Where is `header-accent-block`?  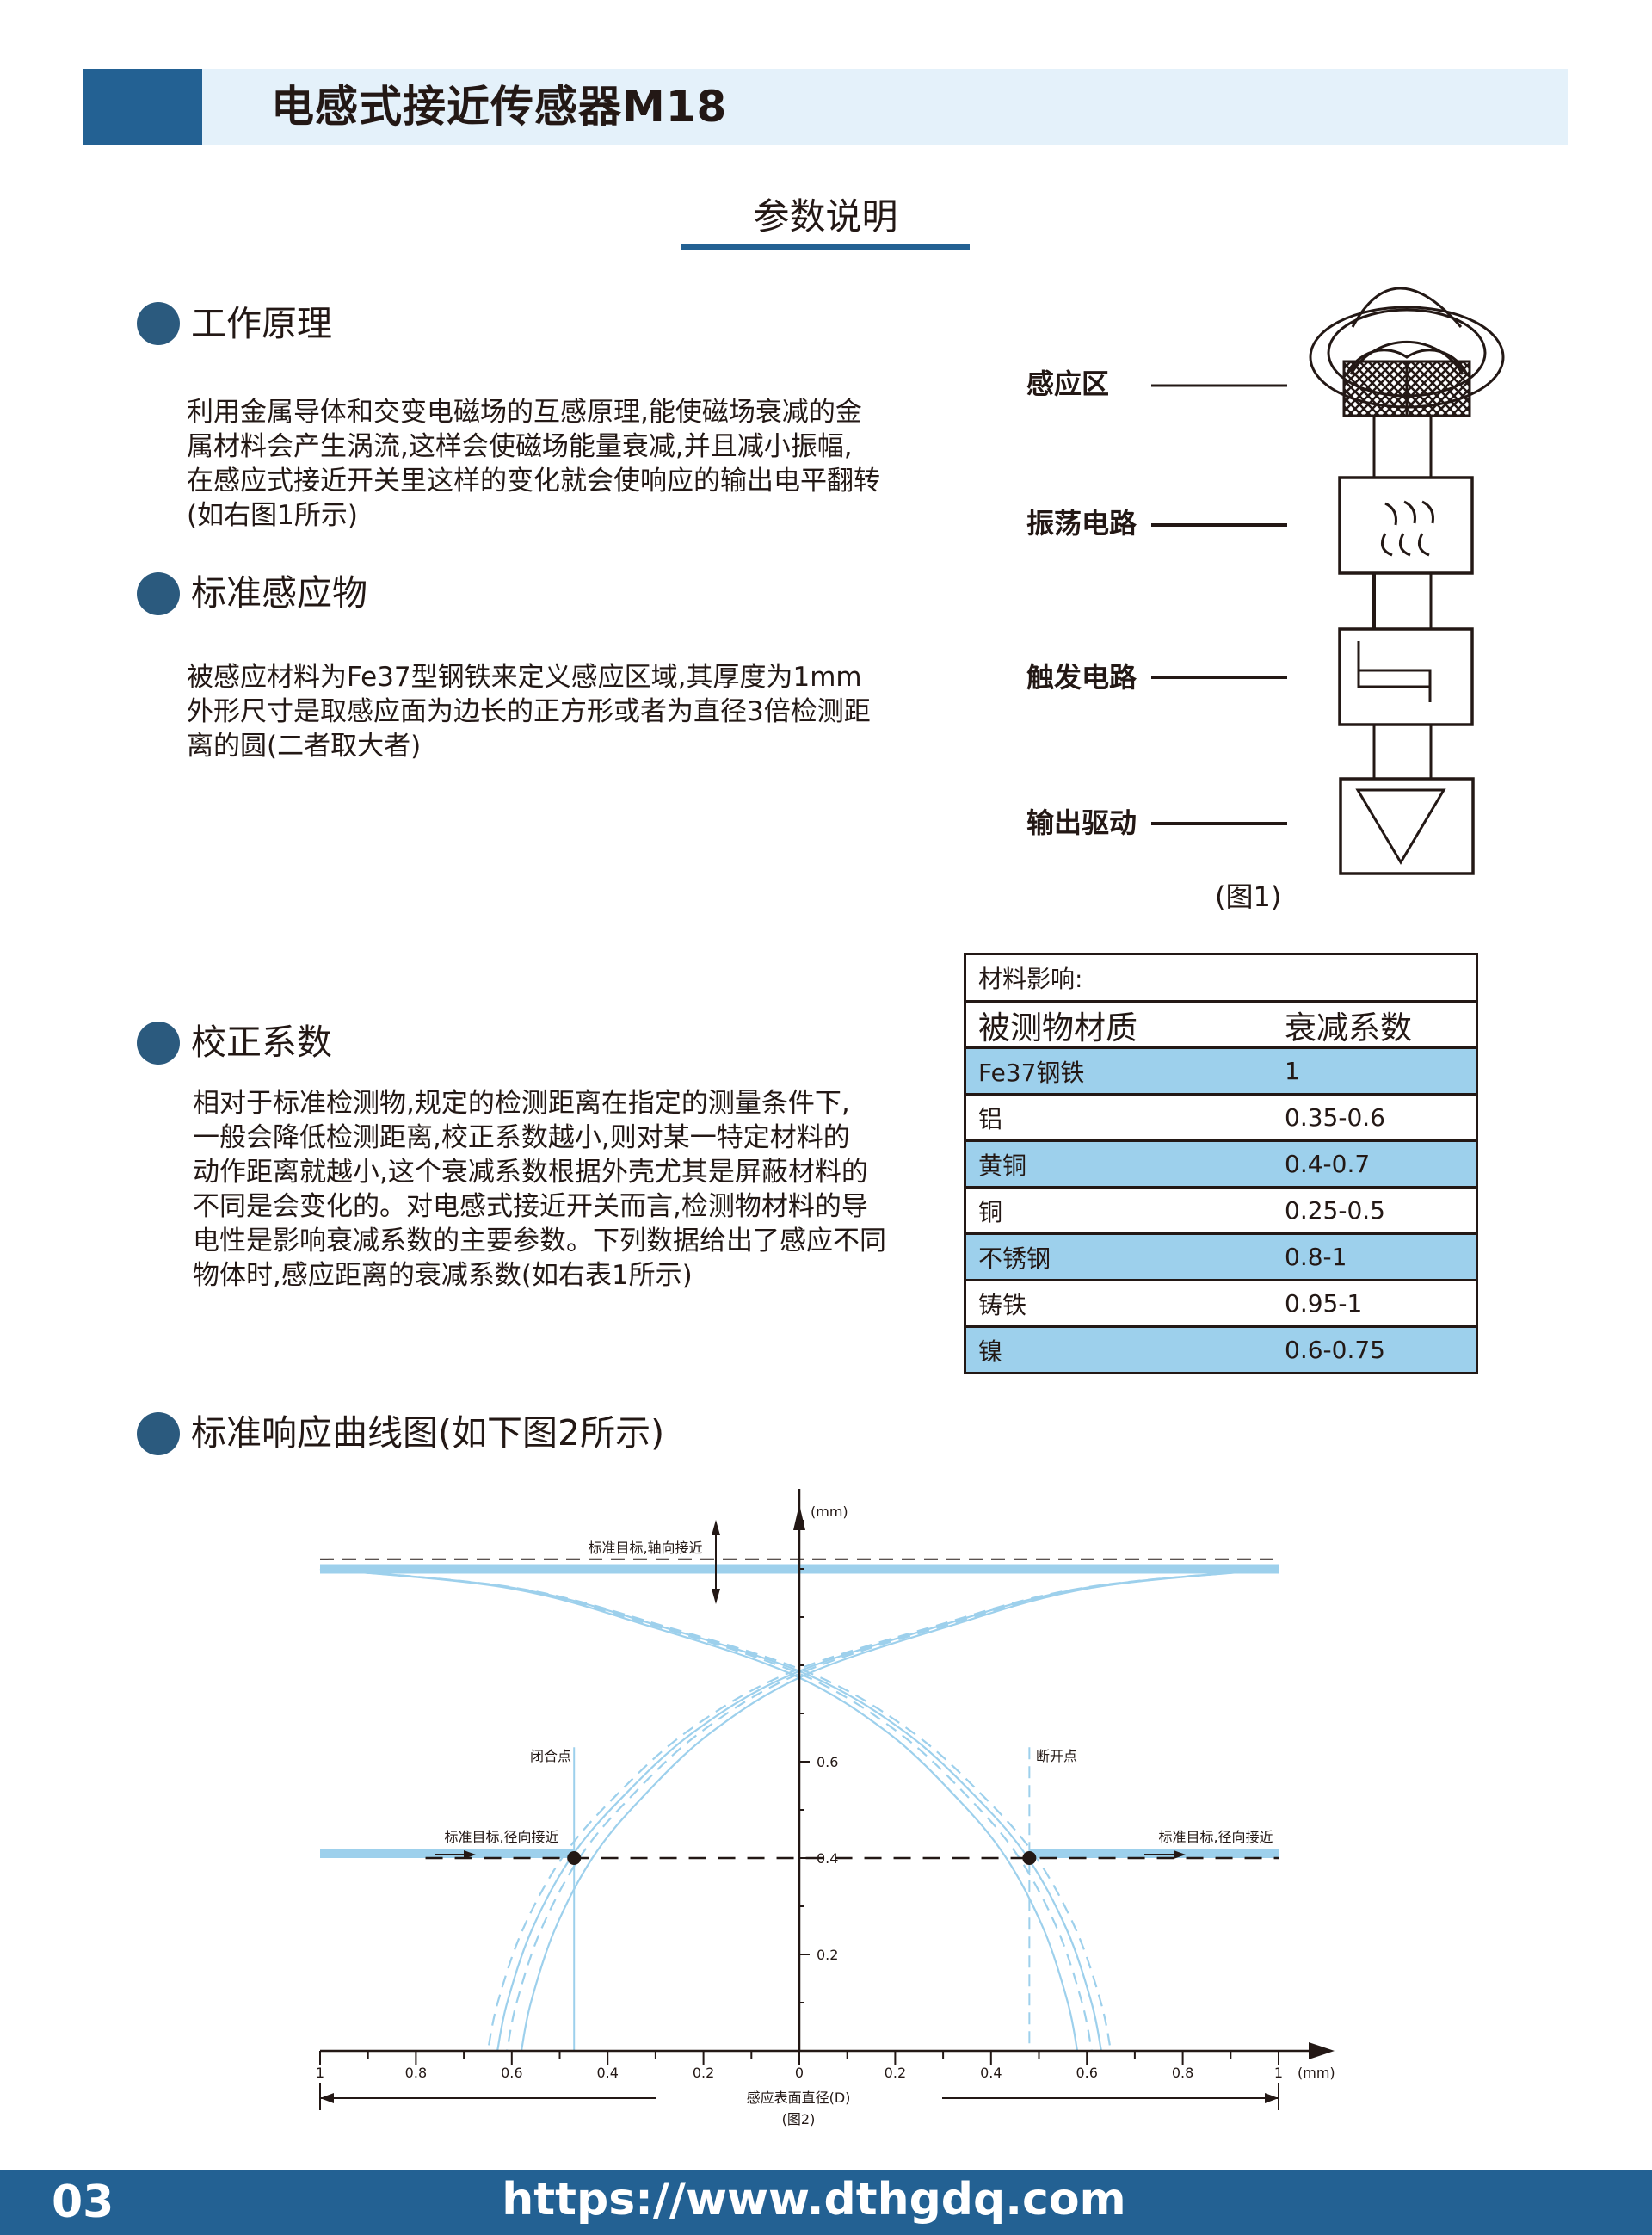 header-accent-block is located at coordinates (142, 107).